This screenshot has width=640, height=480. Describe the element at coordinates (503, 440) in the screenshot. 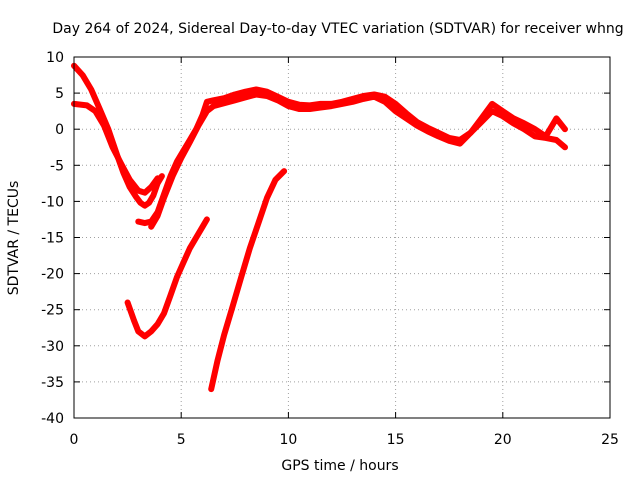

I see `x-tick-label: 20` at that location.